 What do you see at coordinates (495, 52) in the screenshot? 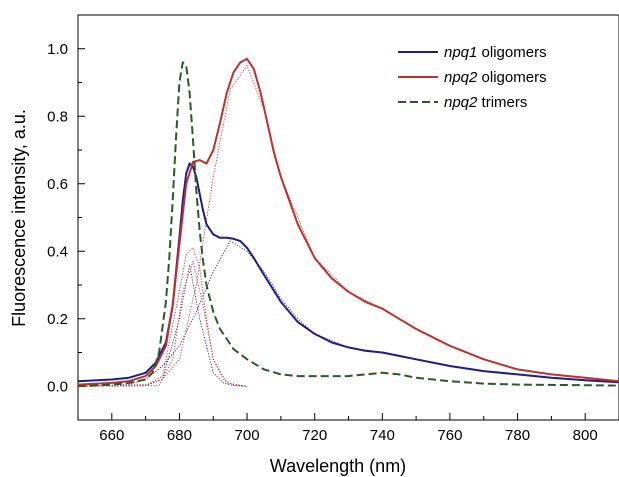
I see `legend-label-npq1: npq1 oligomers` at bounding box center [495, 52].